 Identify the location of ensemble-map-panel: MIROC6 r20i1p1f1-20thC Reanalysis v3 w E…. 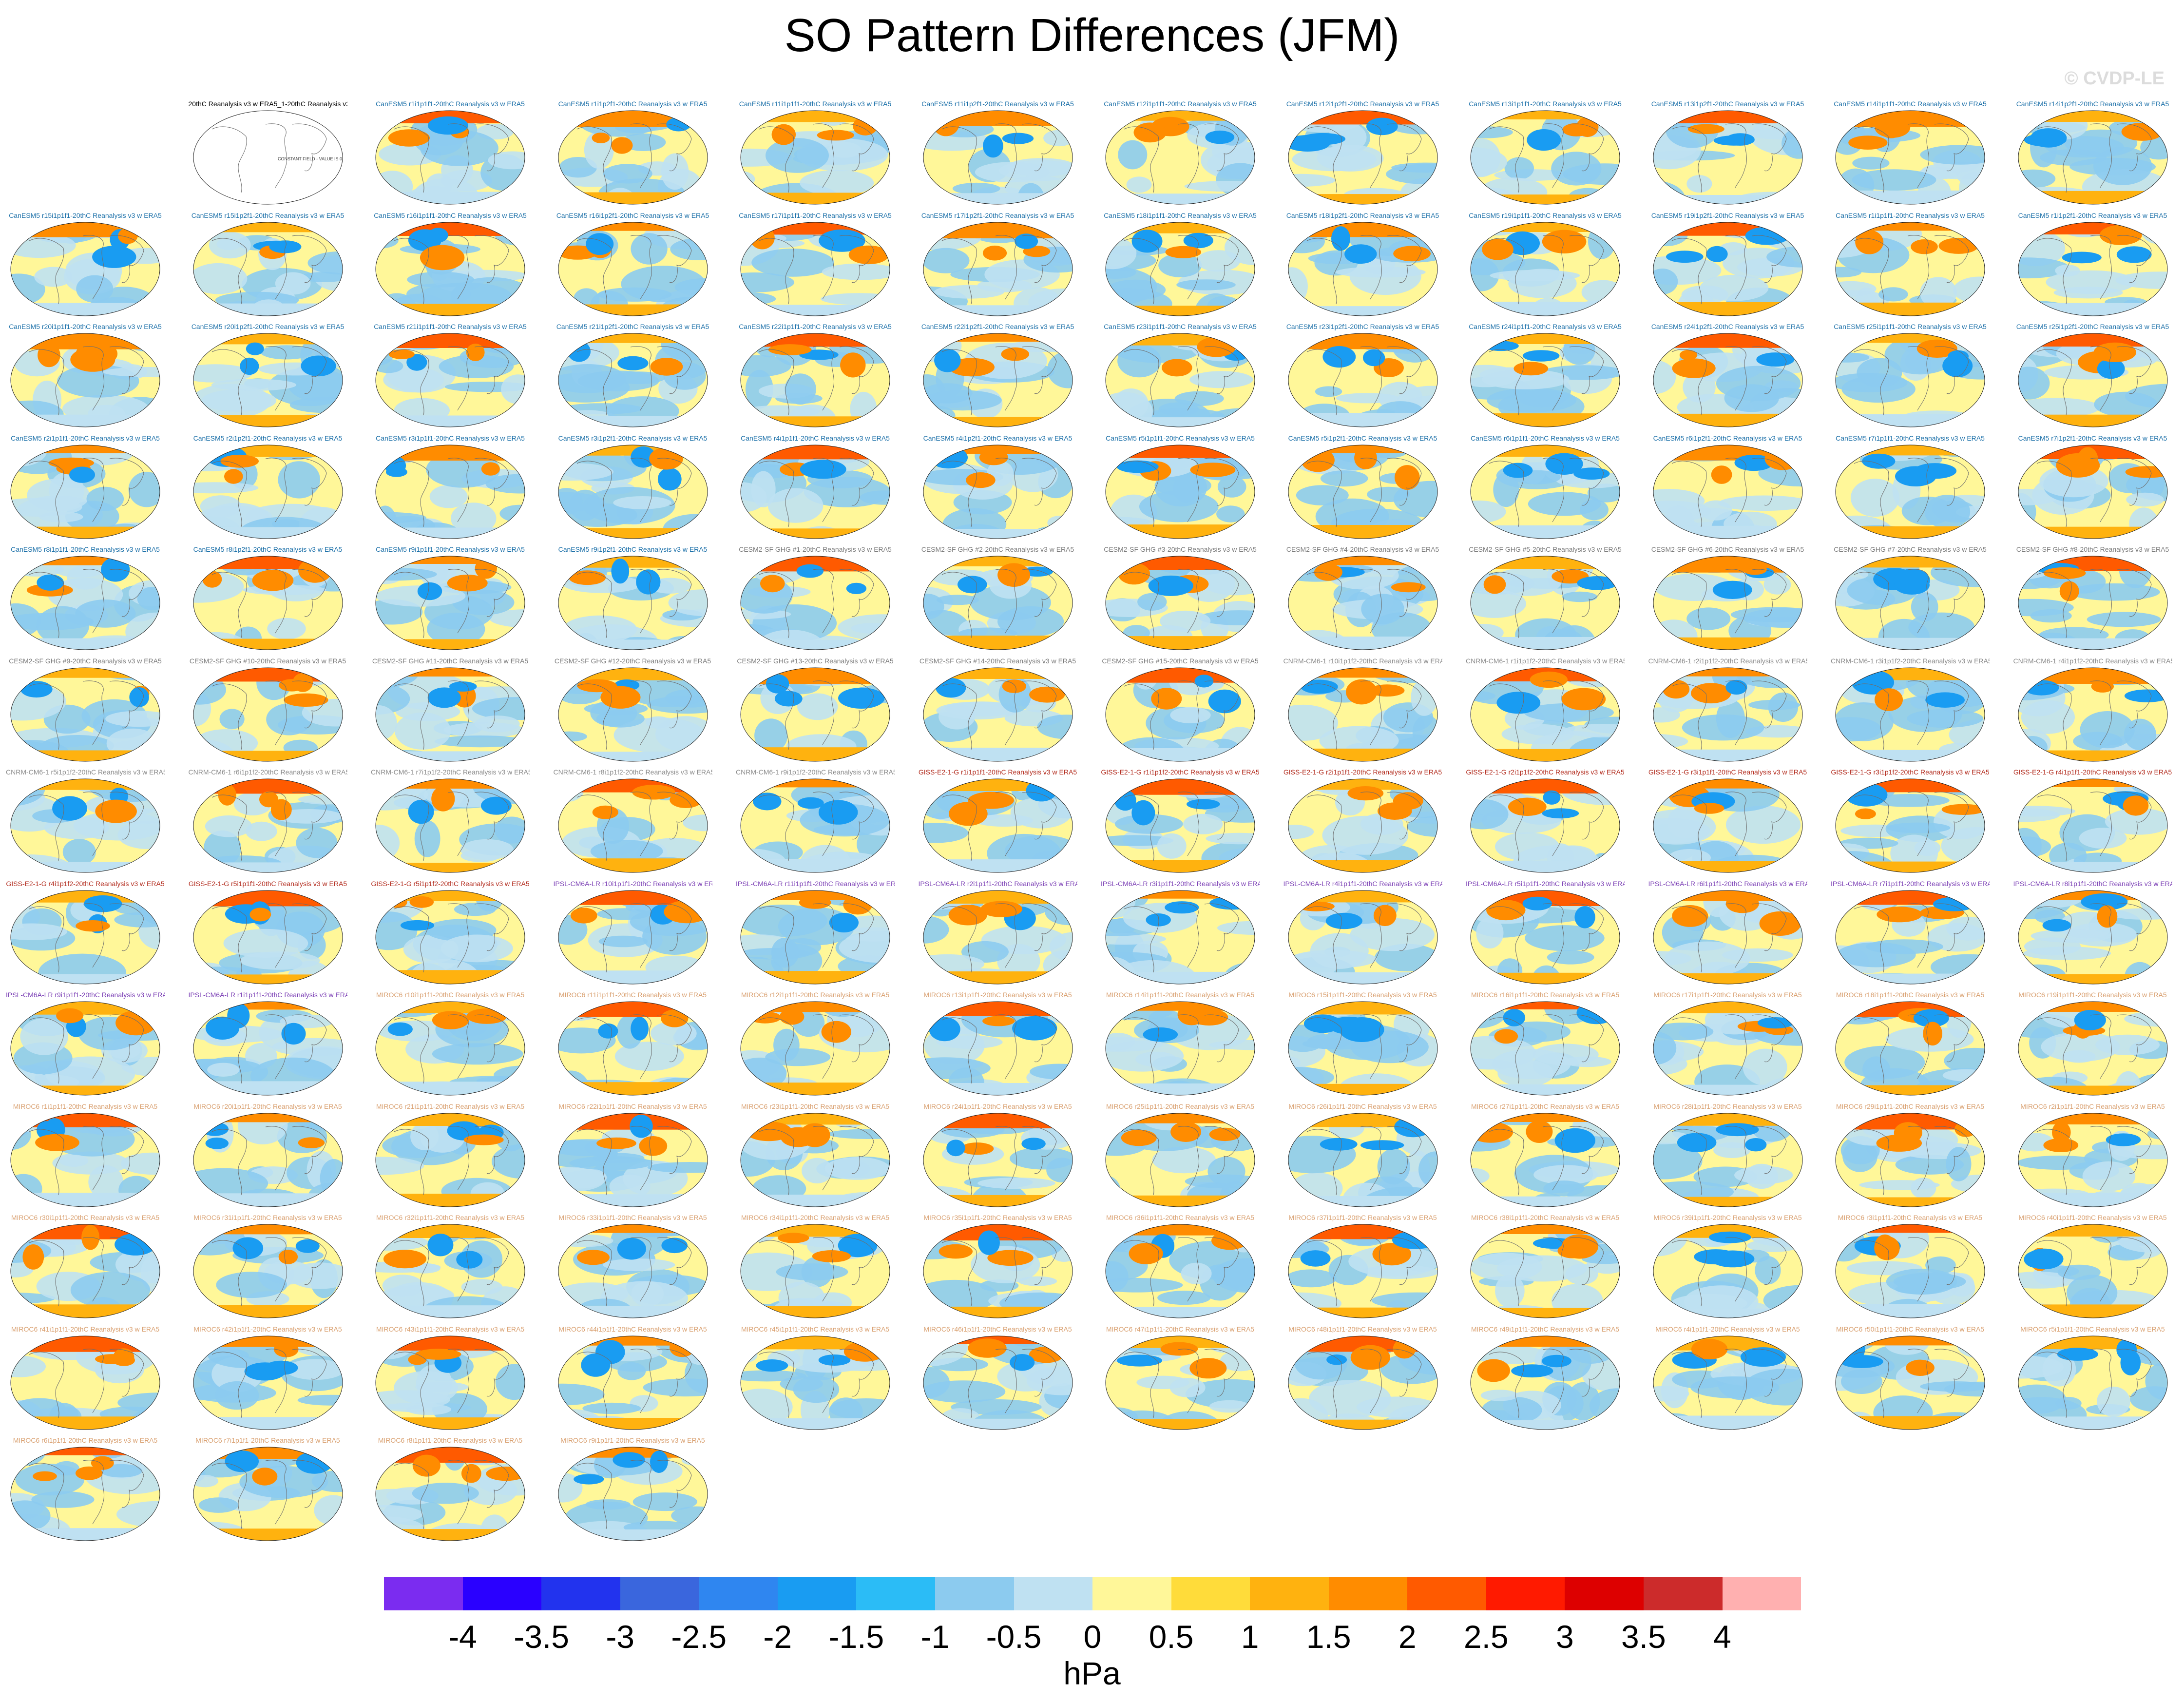
(268, 1156).